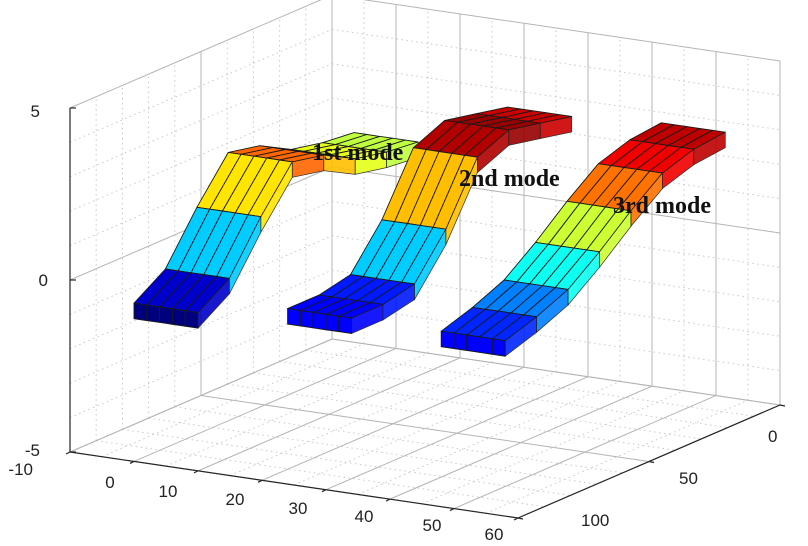 This screenshot has height=546, width=808. I want to click on y-tick-label: 0, so click(772, 436).